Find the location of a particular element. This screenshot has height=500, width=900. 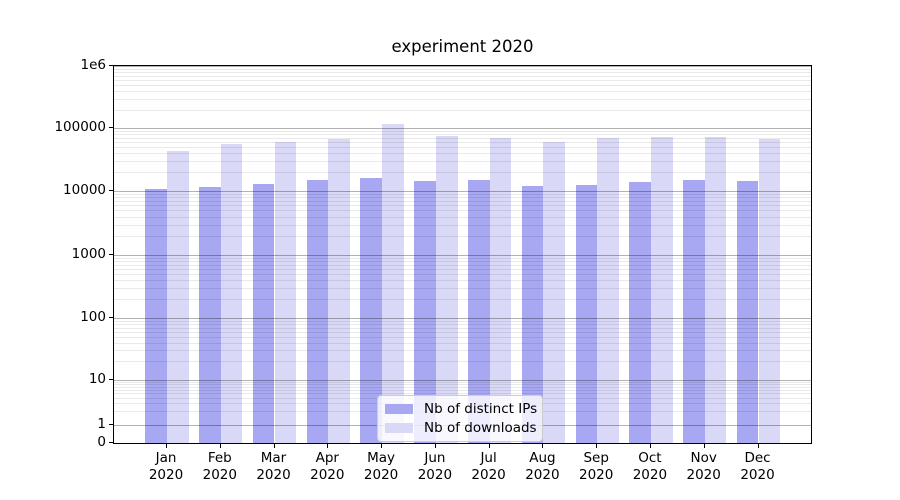

legend-row-downloads: Nb of downloads is located at coordinates (461, 429).